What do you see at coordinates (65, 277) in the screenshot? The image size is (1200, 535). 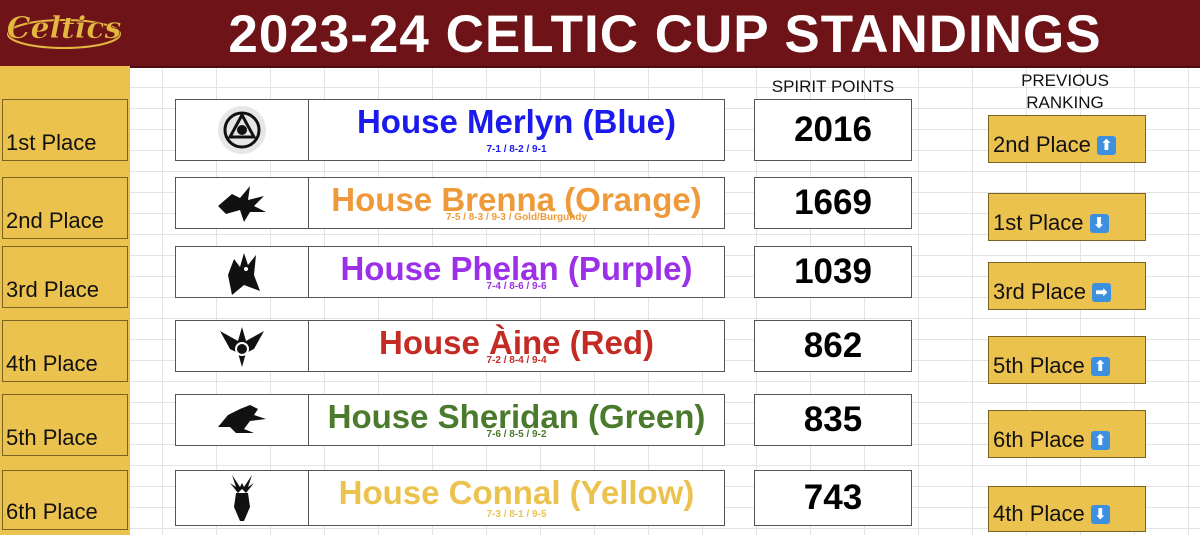 I see `place-label: 3rd Place` at bounding box center [65, 277].